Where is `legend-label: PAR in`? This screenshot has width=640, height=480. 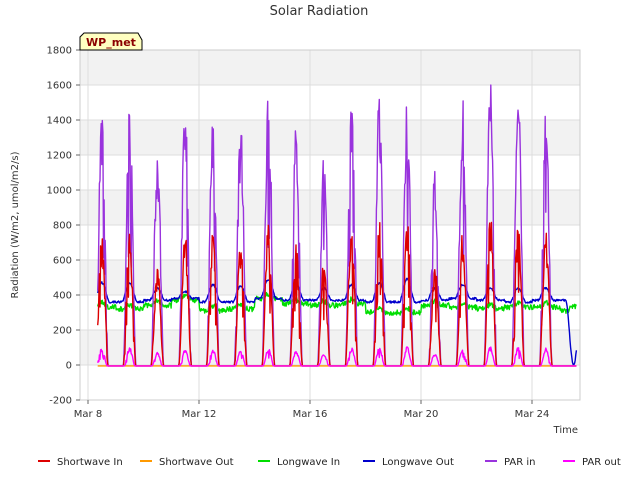
legend-label: PAR in is located at coordinates (519, 462).